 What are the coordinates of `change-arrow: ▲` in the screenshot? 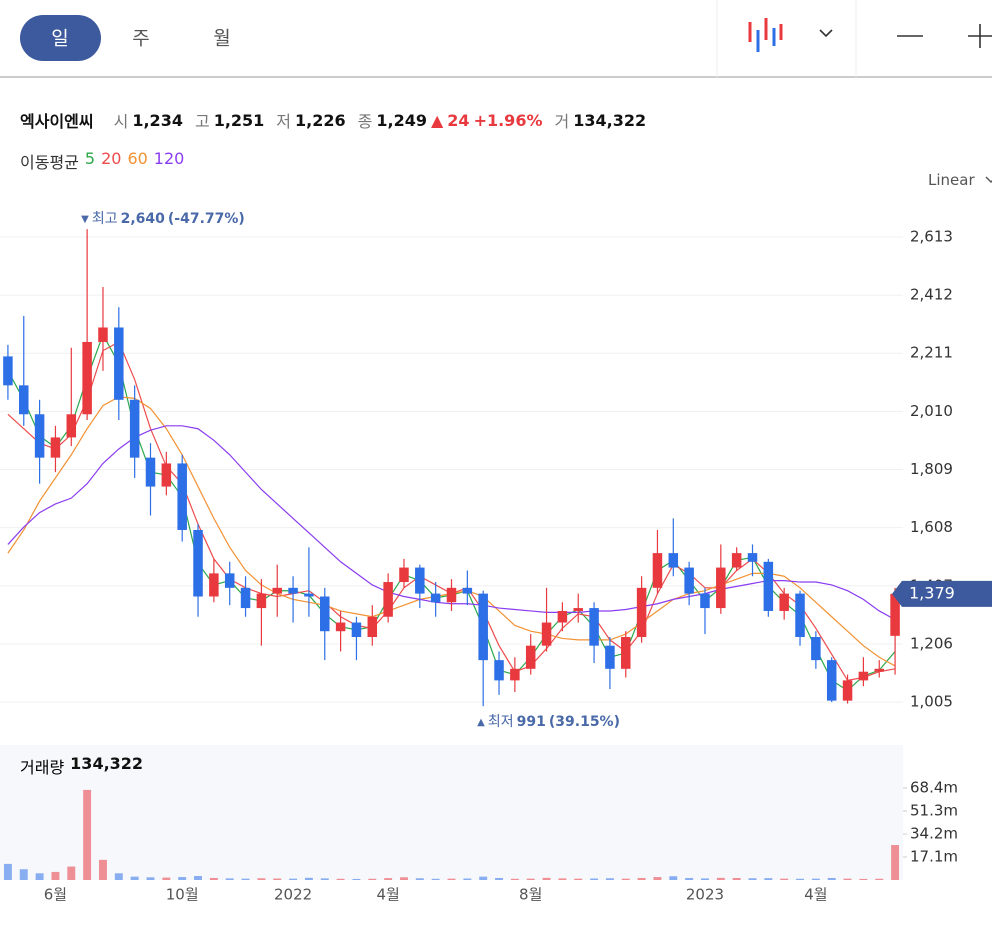 It's located at (437, 120).